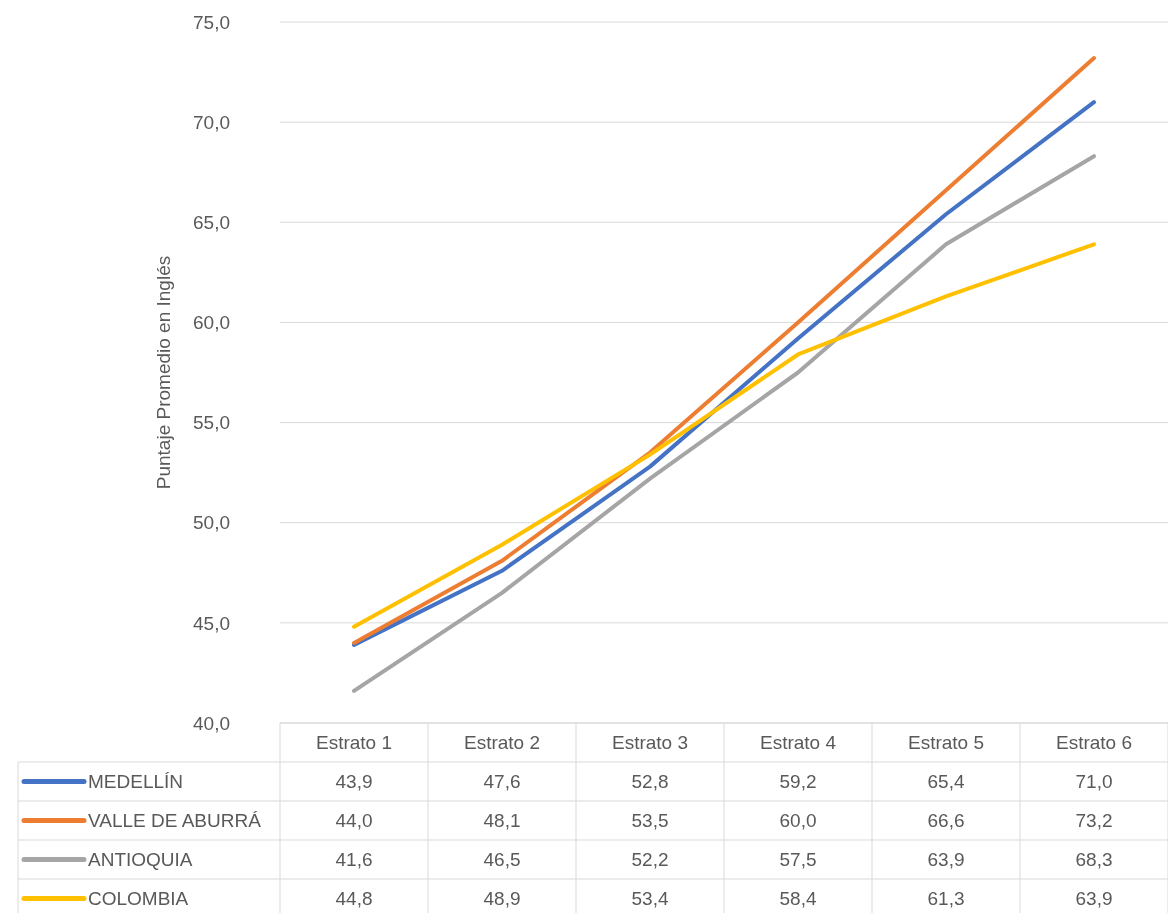 Image resolution: width=1175 pixels, height=921 pixels. Describe the element at coordinates (798, 782) in the screenshot. I see `data-label: 59,2` at that location.